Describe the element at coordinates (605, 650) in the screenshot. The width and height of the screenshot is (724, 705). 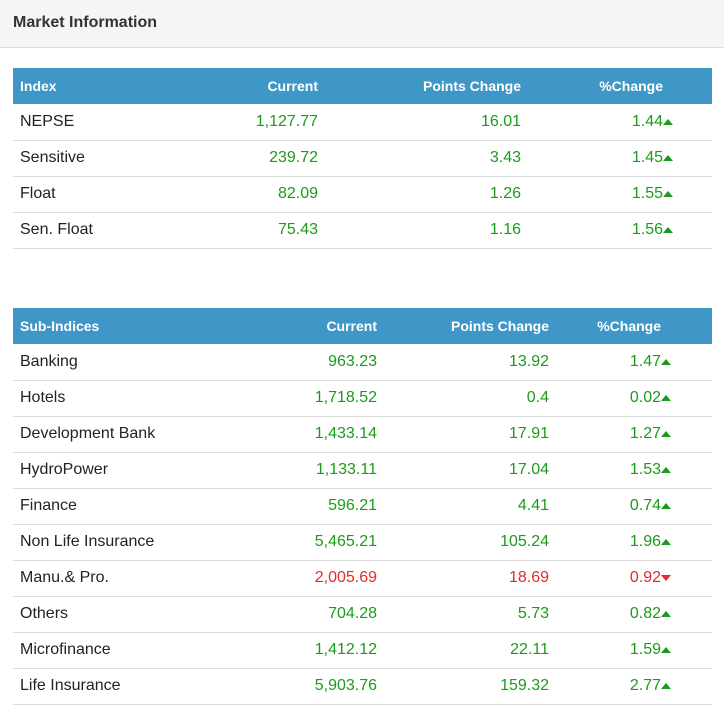
I see `row-pct-change: 1.59` at that location.